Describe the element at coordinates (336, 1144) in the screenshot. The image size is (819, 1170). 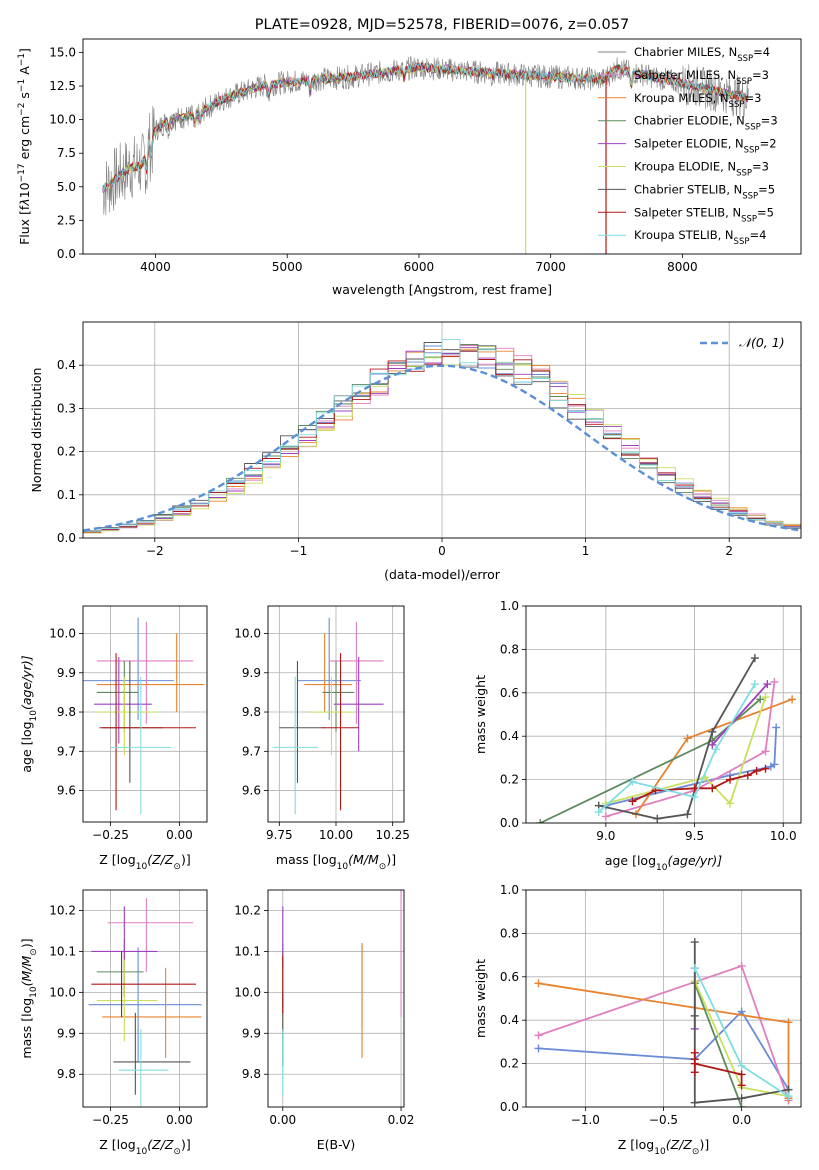
I see `mass-vs-ebv-x-label: E(B-V)` at that location.